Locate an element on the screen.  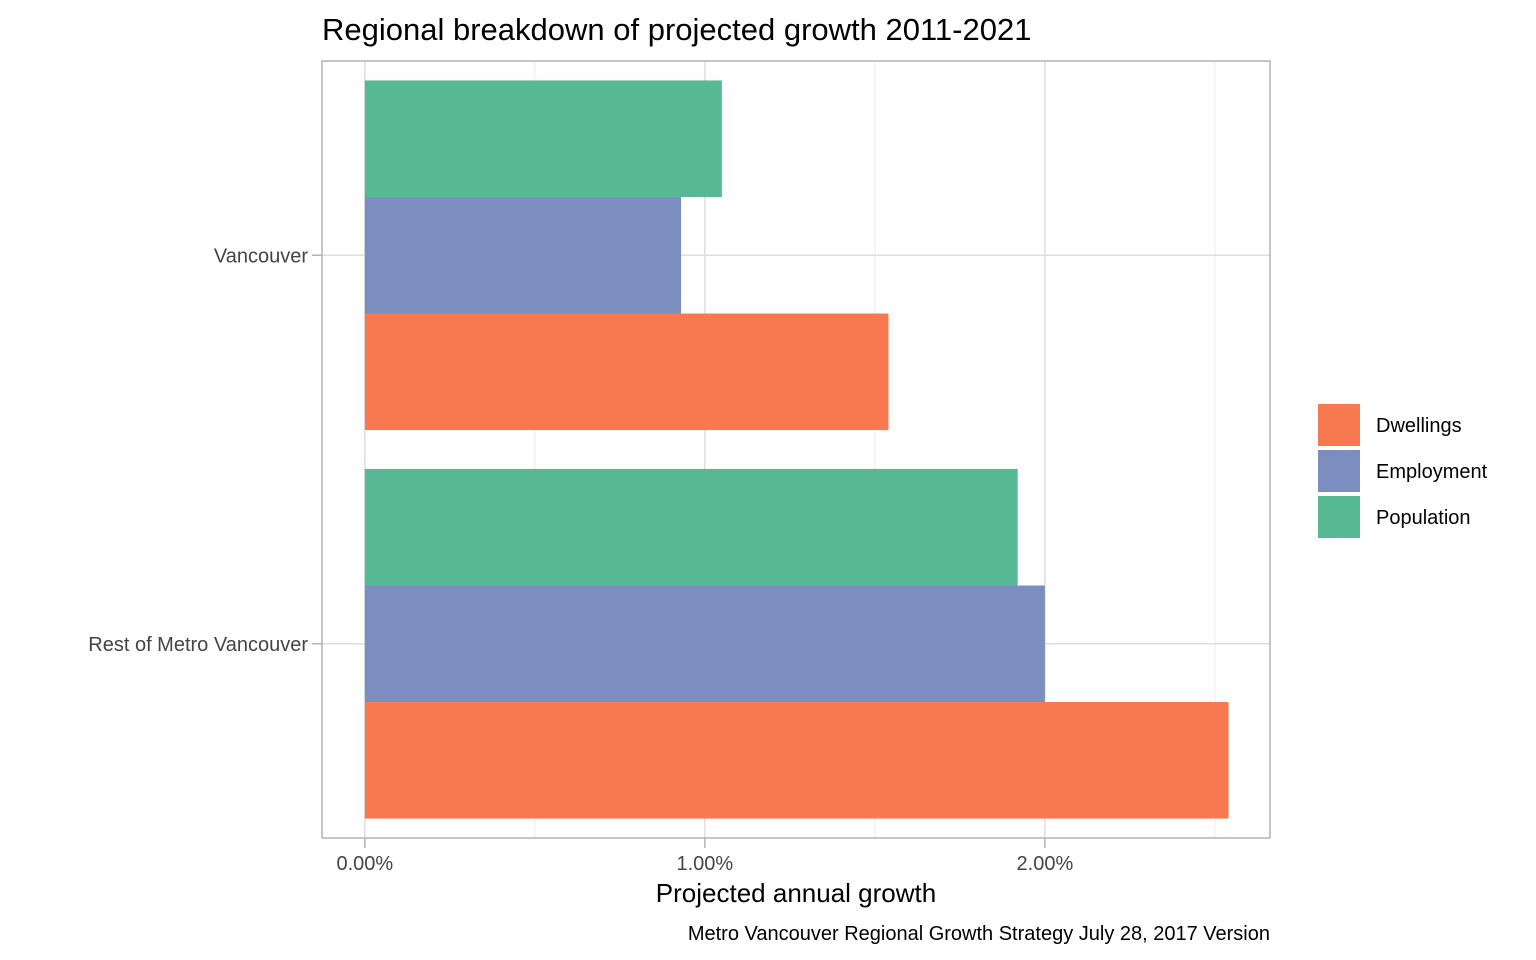
x-tick-label: 0.00% is located at coordinates (364, 864).